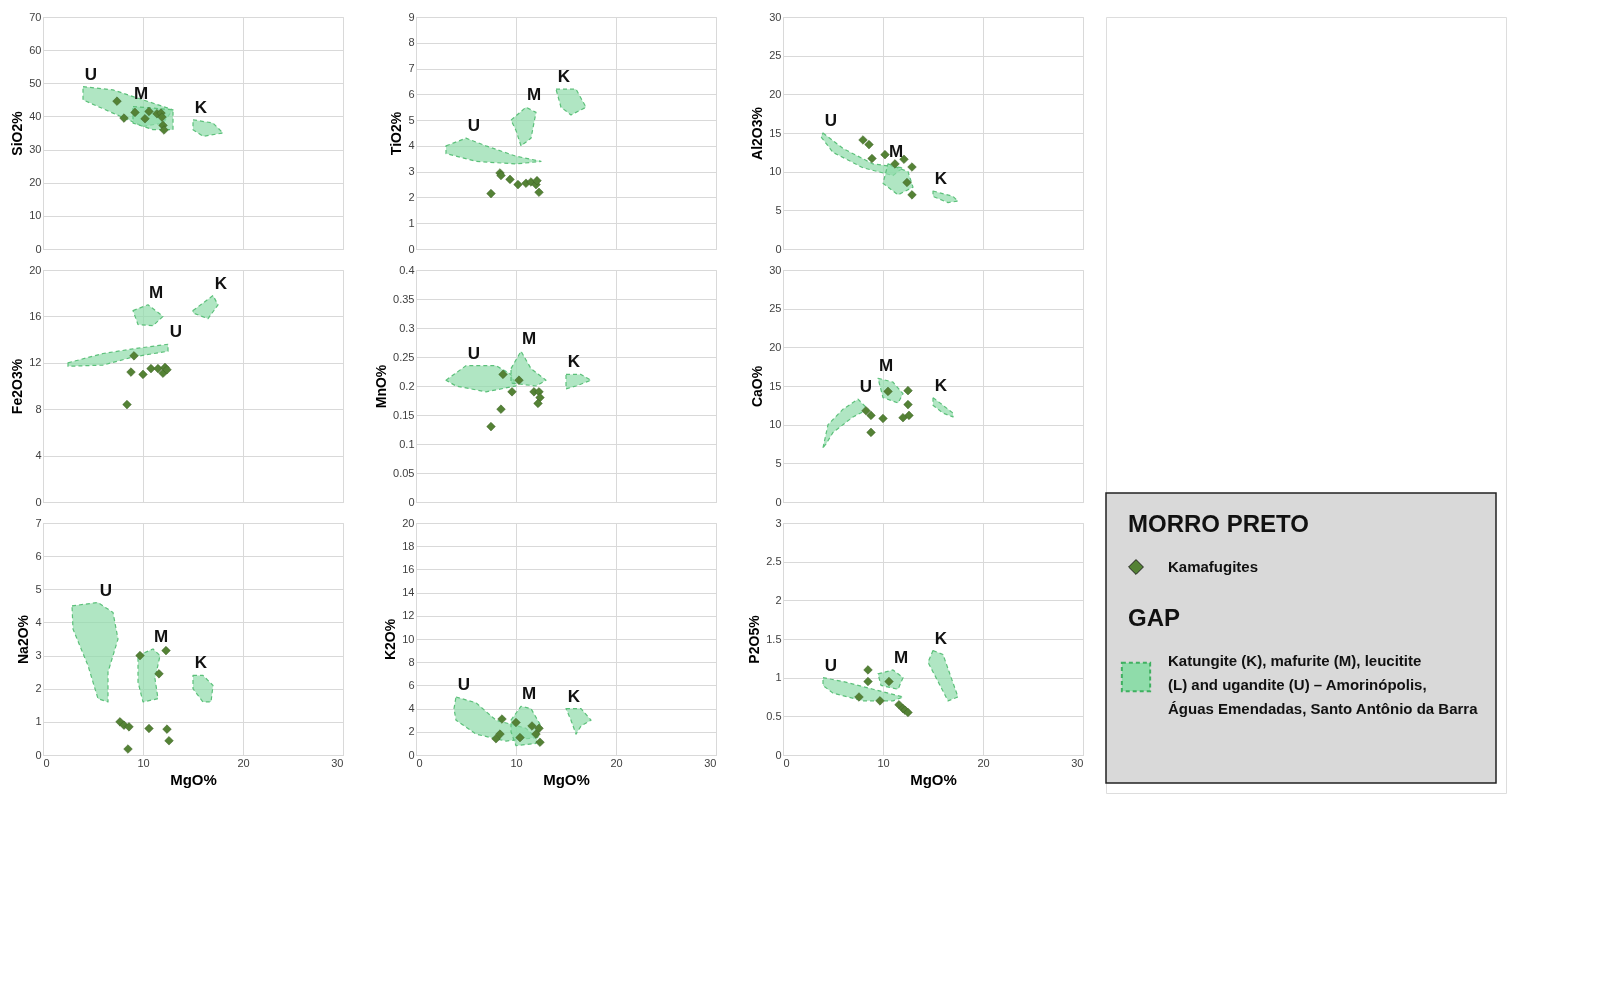 Image resolution: width=1614 pixels, height=983 pixels. I want to click on y-tick-label: 7, so click(38, 522).